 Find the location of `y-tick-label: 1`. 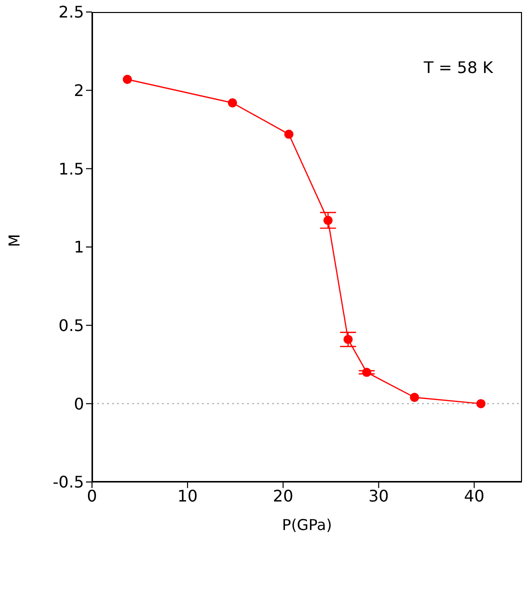

y-tick-label: 1 is located at coordinates (79, 247).